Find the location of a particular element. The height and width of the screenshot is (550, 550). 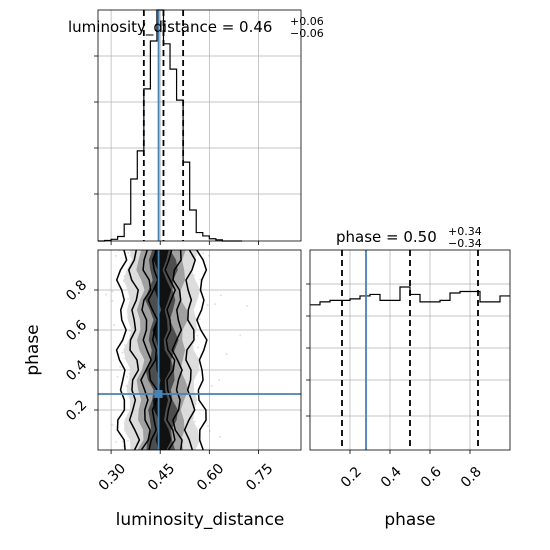

sc-xtick-label-0: 0.30 is located at coordinates (112, 477).